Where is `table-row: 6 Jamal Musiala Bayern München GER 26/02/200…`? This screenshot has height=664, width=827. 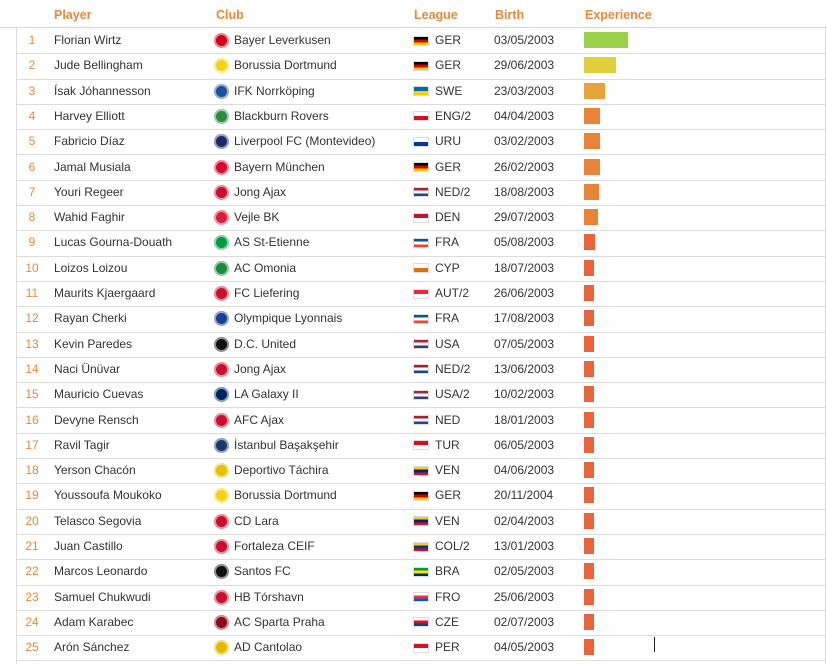 table-row: 6 Jamal Musiala Bayern München GER 26/02/200… is located at coordinates (421, 168).